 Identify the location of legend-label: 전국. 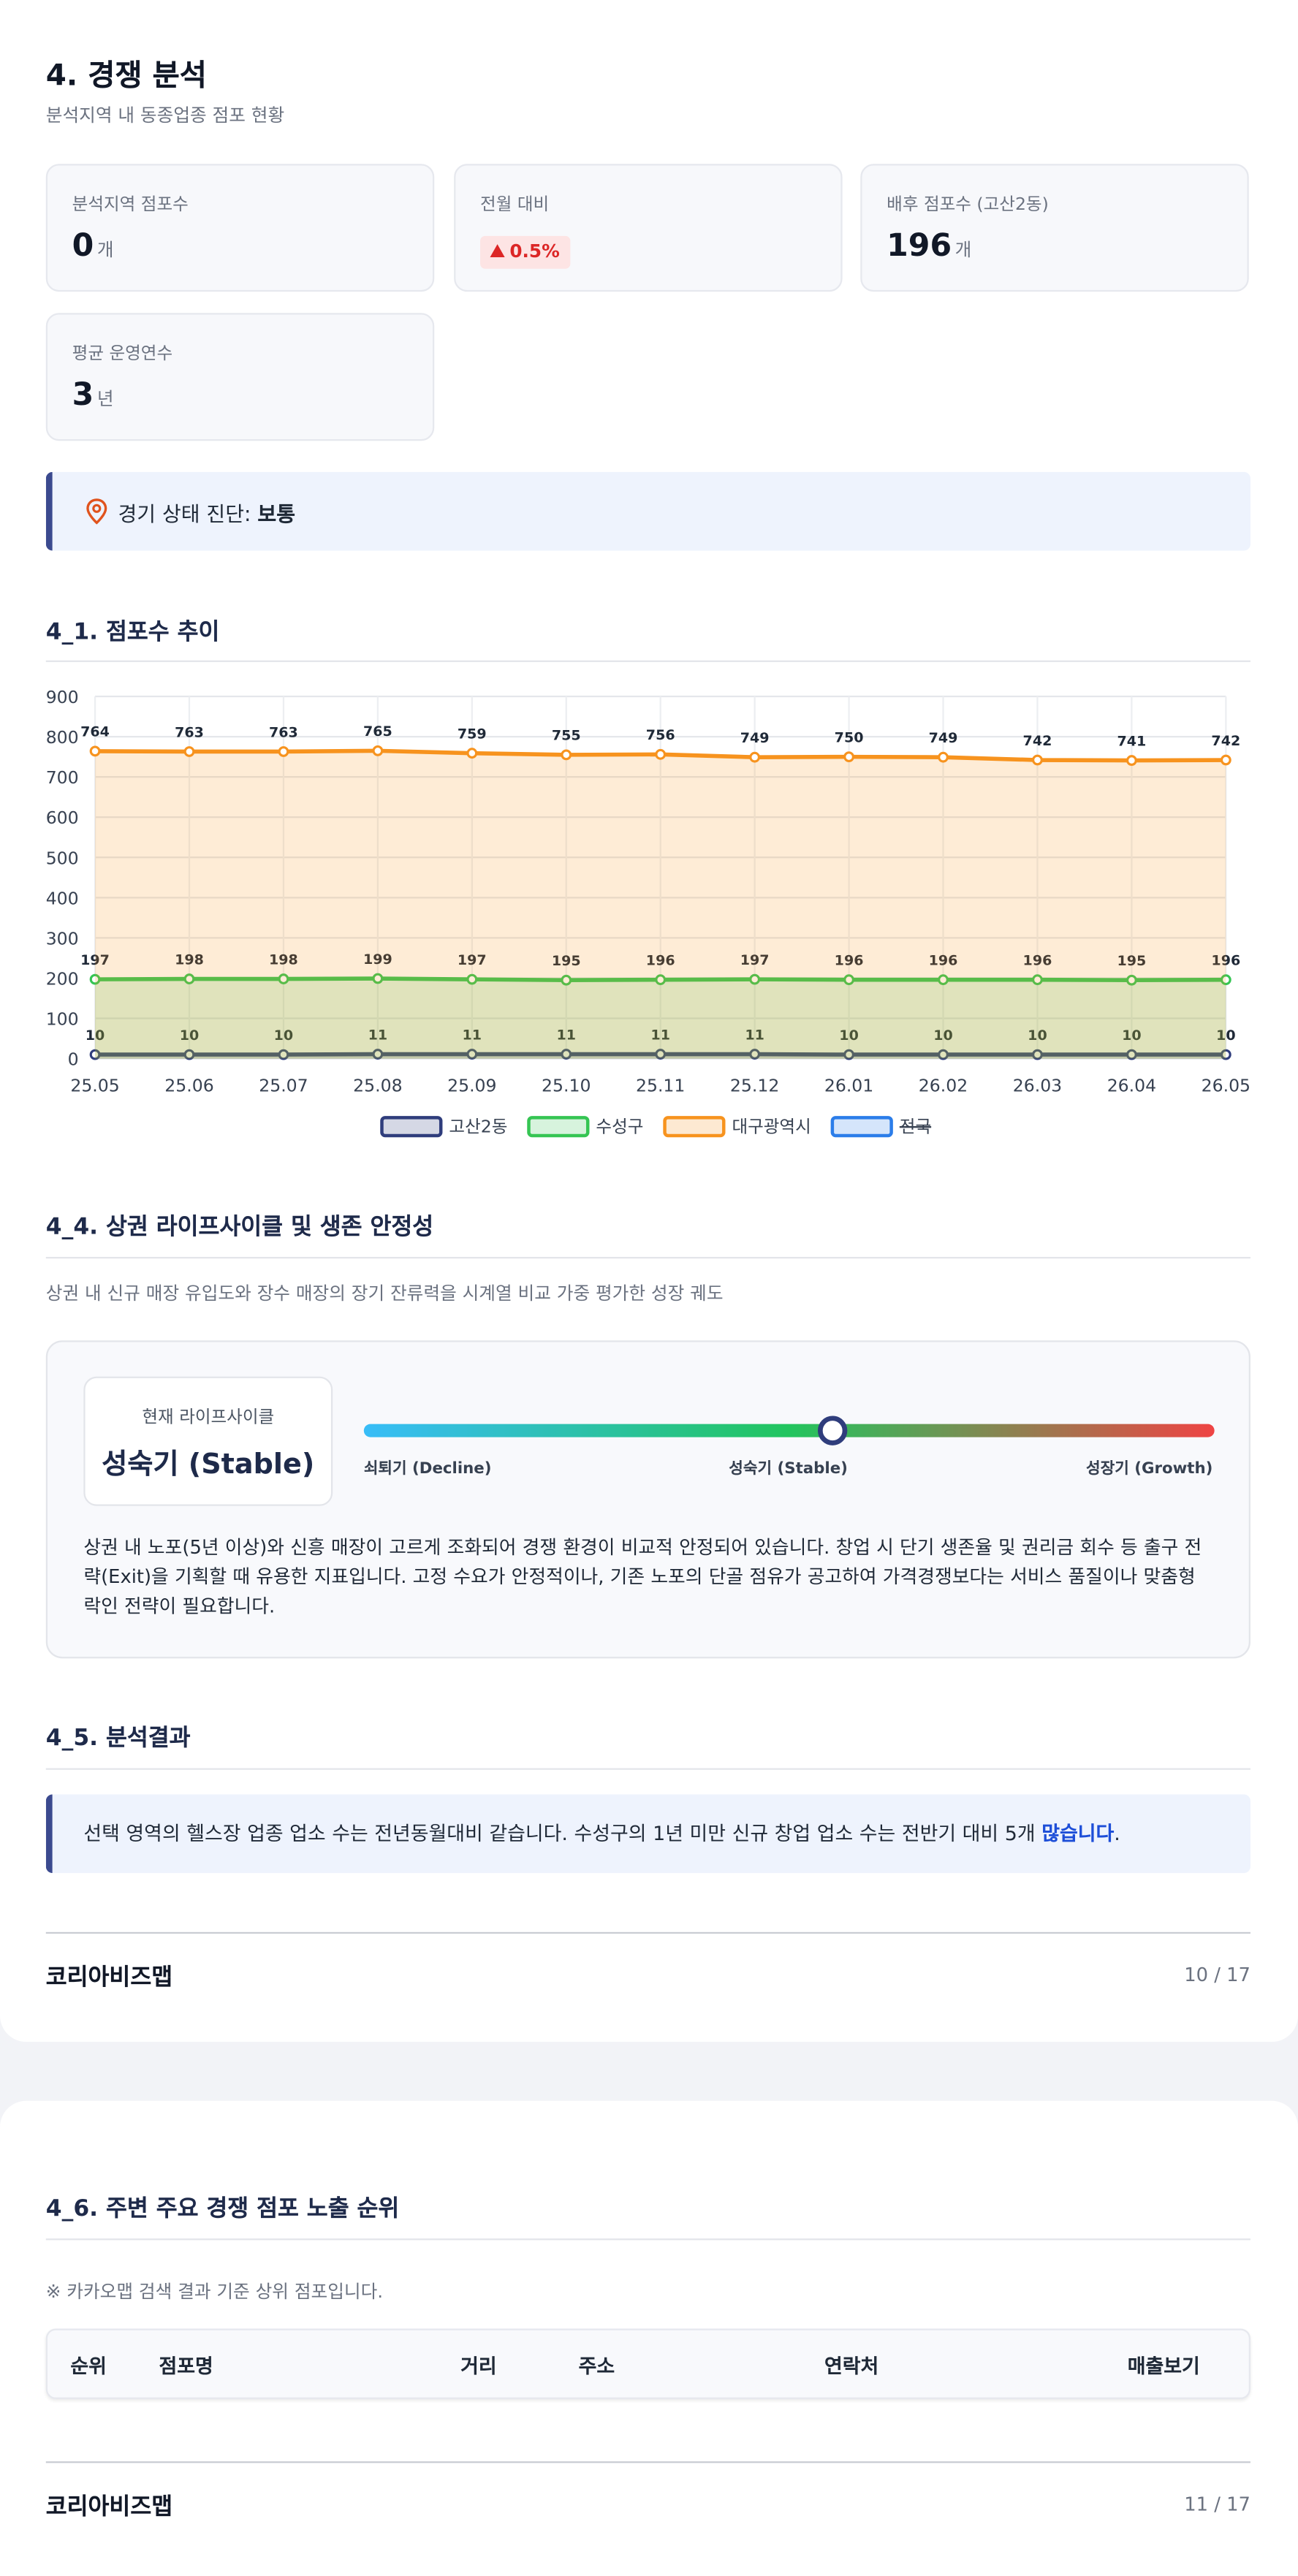
(916, 1127).